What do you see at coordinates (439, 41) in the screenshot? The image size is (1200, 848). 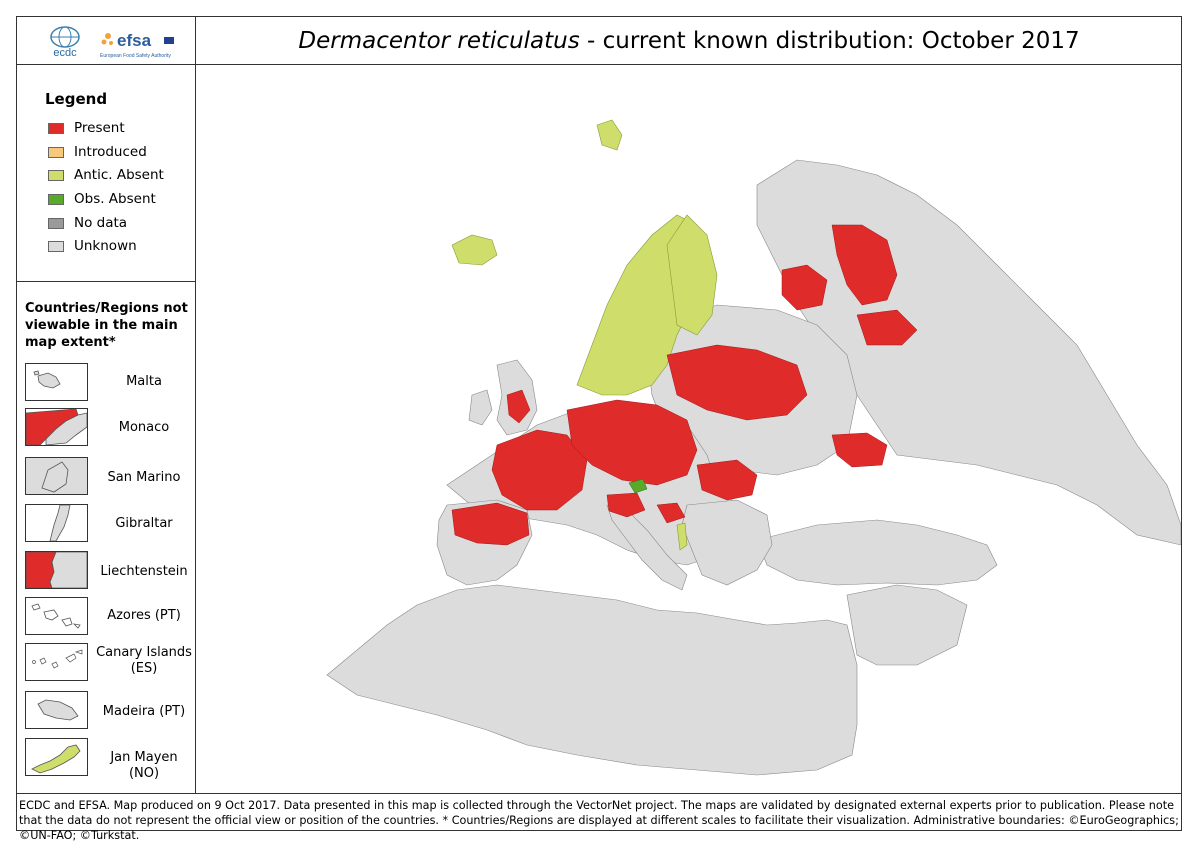 I see `title-species: Dermacentor reticulatus` at bounding box center [439, 41].